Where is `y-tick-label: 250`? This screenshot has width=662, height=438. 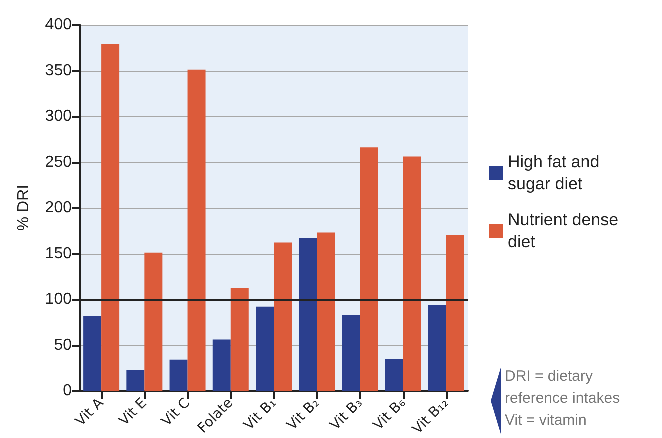
y-tick-label: 250 is located at coordinates (58, 162).